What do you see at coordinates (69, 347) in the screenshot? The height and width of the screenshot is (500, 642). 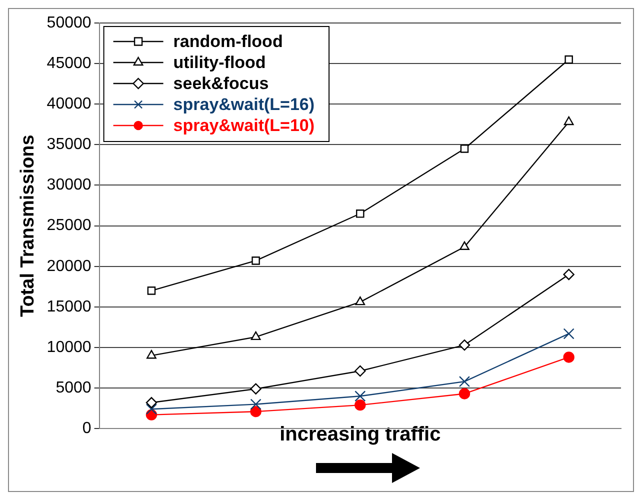 I see `y-tick-label: 10000` at bounding box center [69, 347].